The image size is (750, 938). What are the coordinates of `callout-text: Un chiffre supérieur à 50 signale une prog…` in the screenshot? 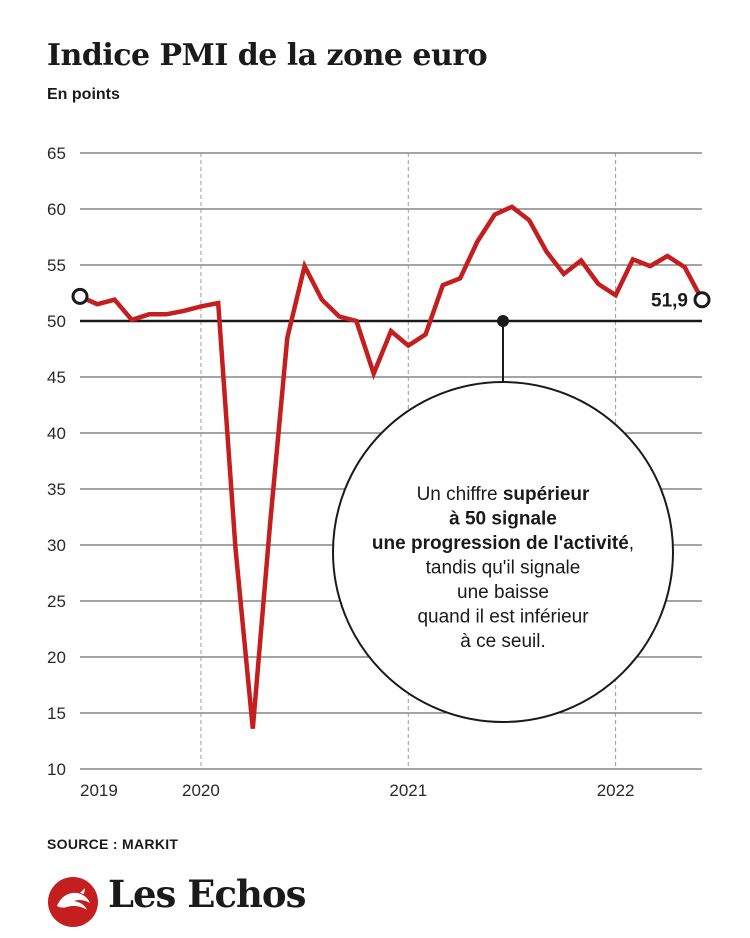 It's located at (503, 568).